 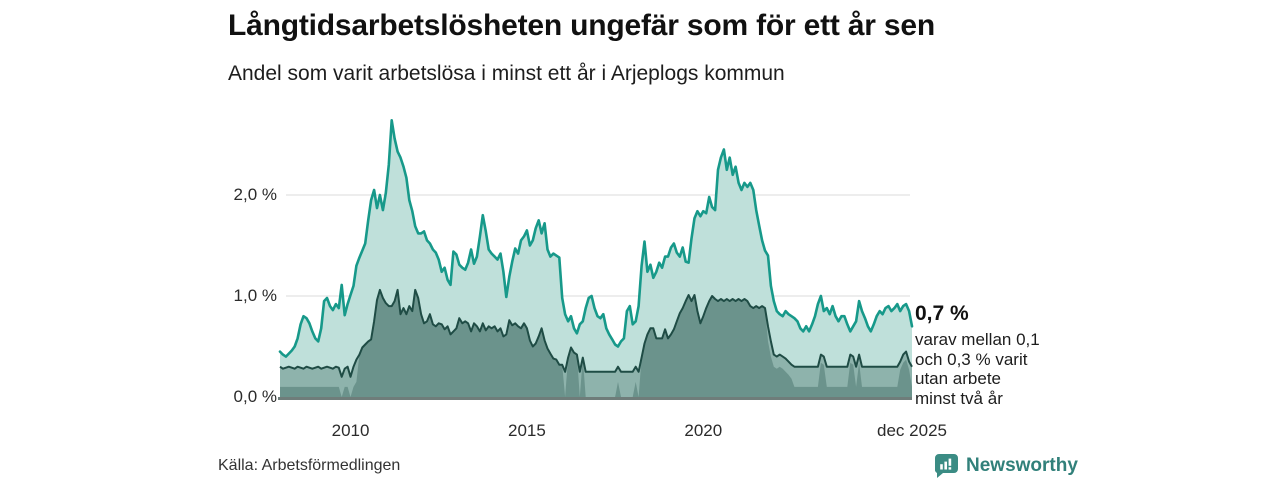 I want to click on x-axis-label: 2015, so click(x=526, y=430).